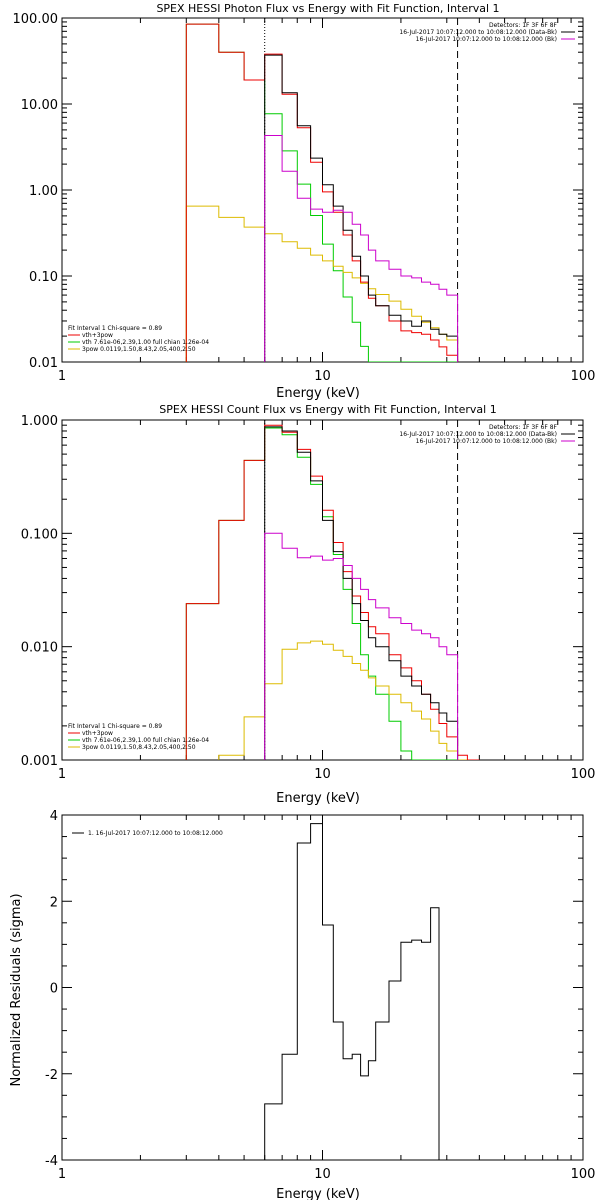  What do you see at coordinates (51, 1161) in the screenshot?
I see `y-tick-label: -4` at bounding box center [51, 1161].